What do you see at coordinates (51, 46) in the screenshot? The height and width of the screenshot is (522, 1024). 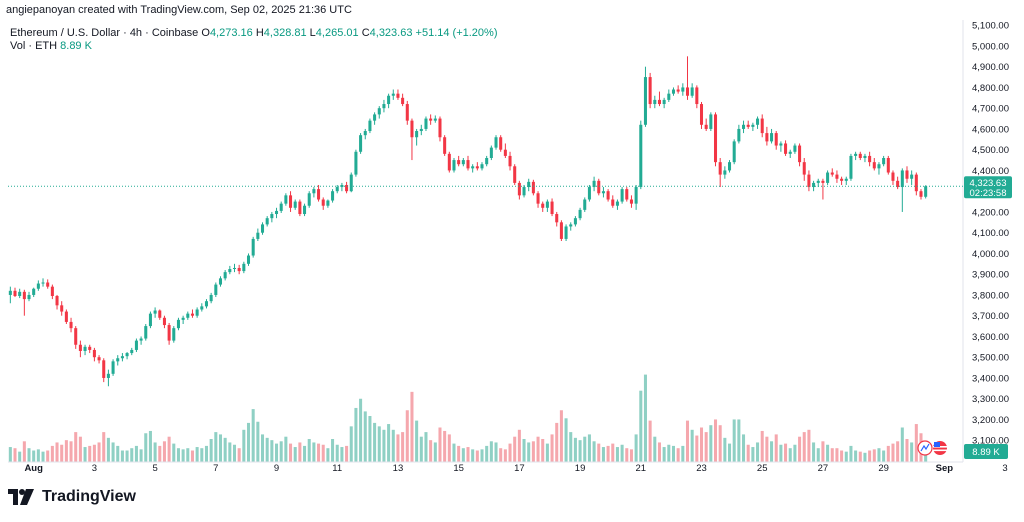 I see `volume-legend: Vol · ETH 8.89 K` at bounding box center [51, 46].